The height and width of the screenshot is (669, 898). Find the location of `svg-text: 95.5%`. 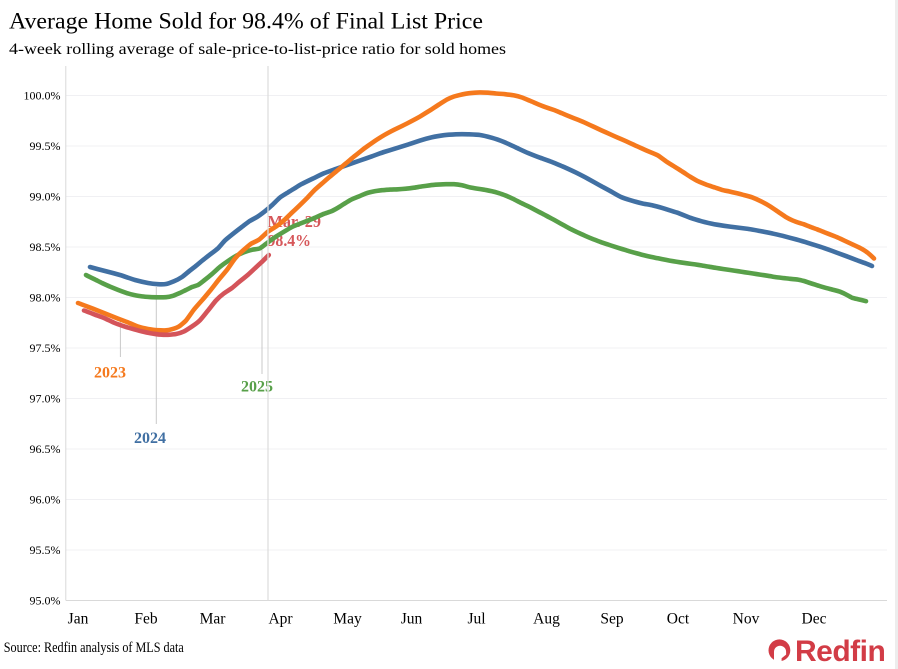

svg-text: 95.5% is located at coordinates (45, 550).